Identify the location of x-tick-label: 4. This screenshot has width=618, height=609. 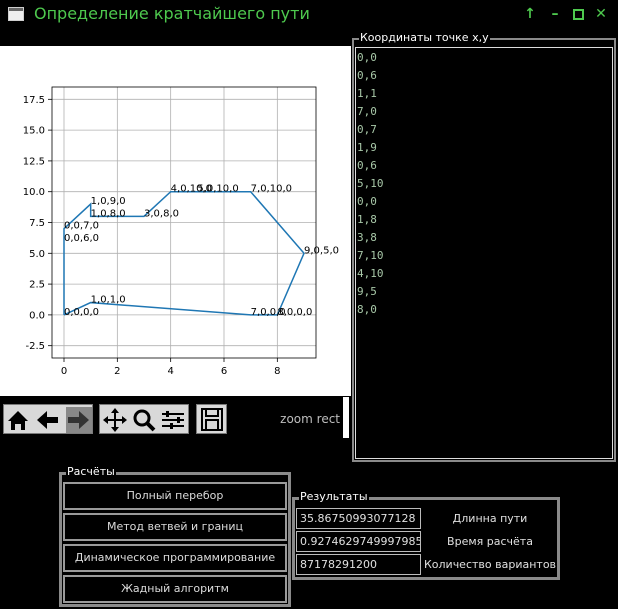
(170, 371).